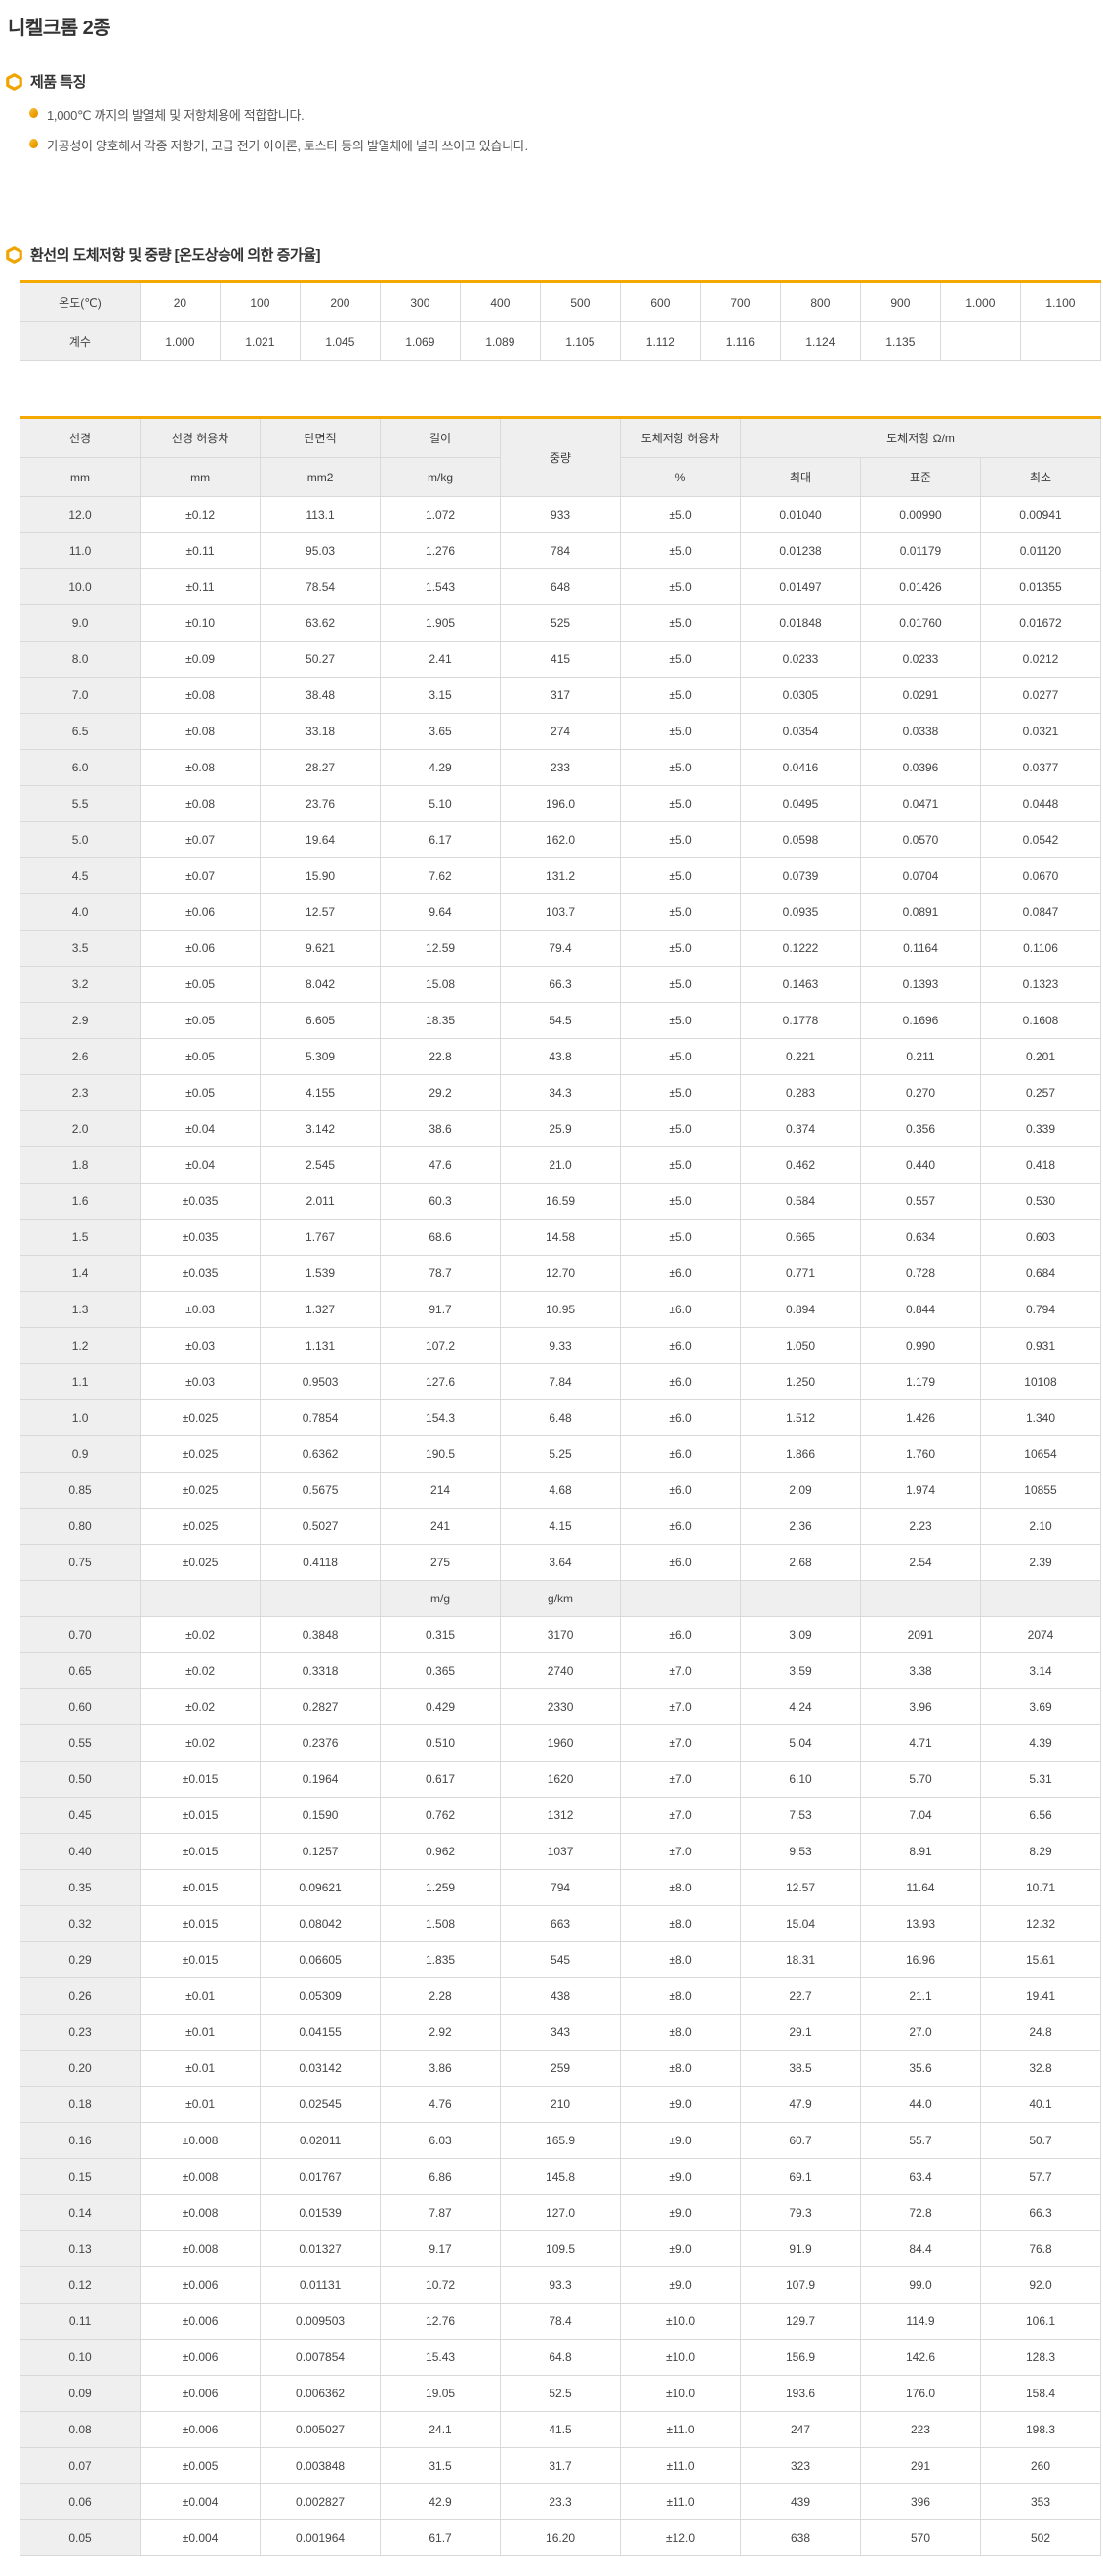 This screenshot has height=2576, width=1103. Describe the element at coordinates (800, 803) in the screenshot. I see `value-cell: 0.0495` at that location.